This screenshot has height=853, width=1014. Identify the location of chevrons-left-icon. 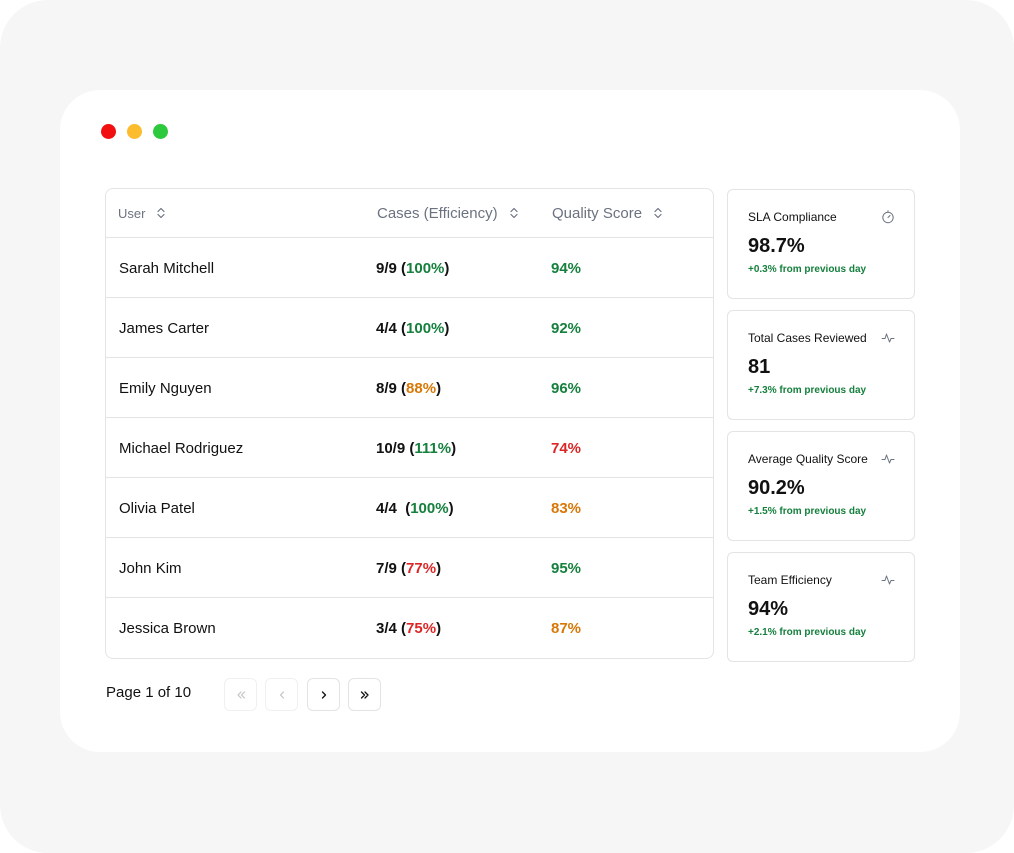
(240, 694).